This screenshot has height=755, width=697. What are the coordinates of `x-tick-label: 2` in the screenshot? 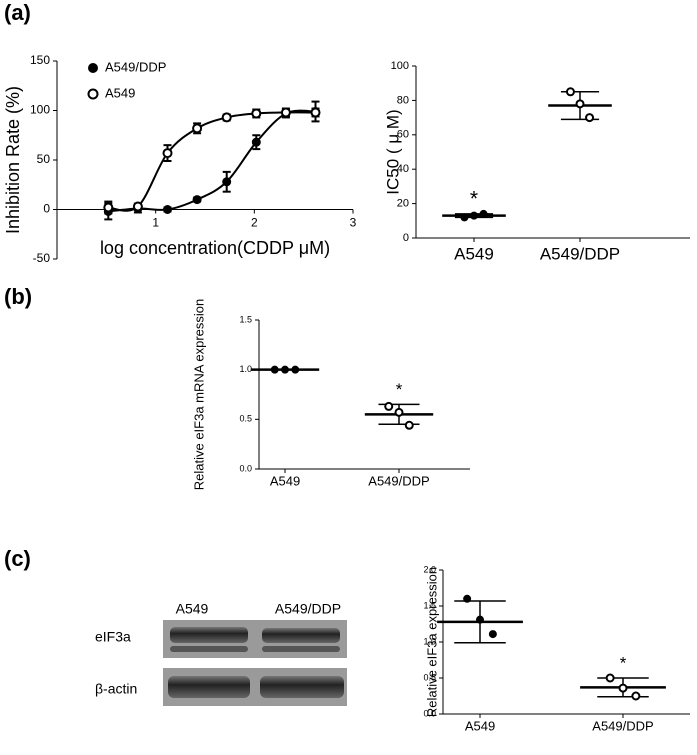 It's located at (254, 223).